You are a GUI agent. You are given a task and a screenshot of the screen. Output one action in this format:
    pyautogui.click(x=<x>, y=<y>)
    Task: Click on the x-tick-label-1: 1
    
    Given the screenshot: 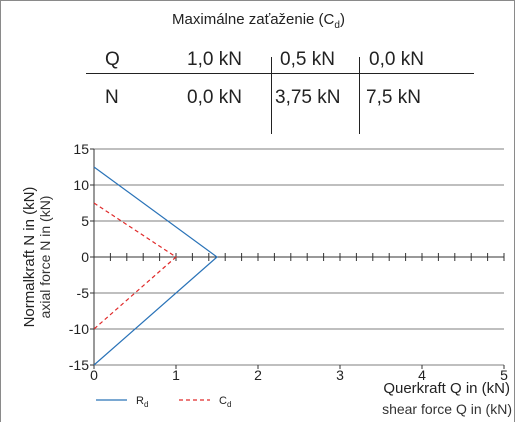 What is the action you would take?
    pyautogui.click(x=176, y=375)
    